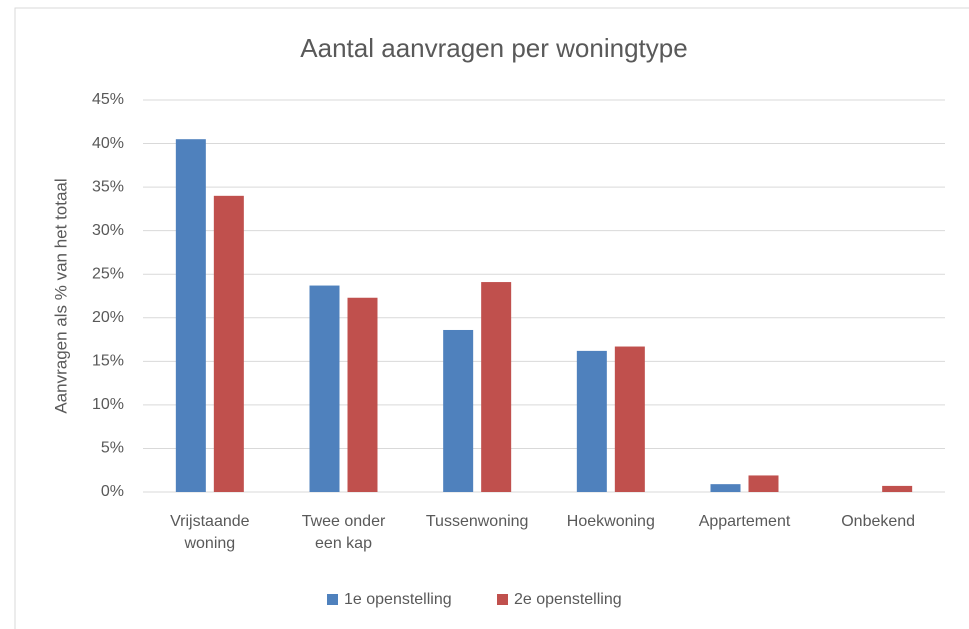 Image resolution: width=969 pixels, height=629 pixels. What do you see at coordinates (108, 404) in the screenshot?
I see `y-tick-label: 10%` at bounding box center [108, 404].